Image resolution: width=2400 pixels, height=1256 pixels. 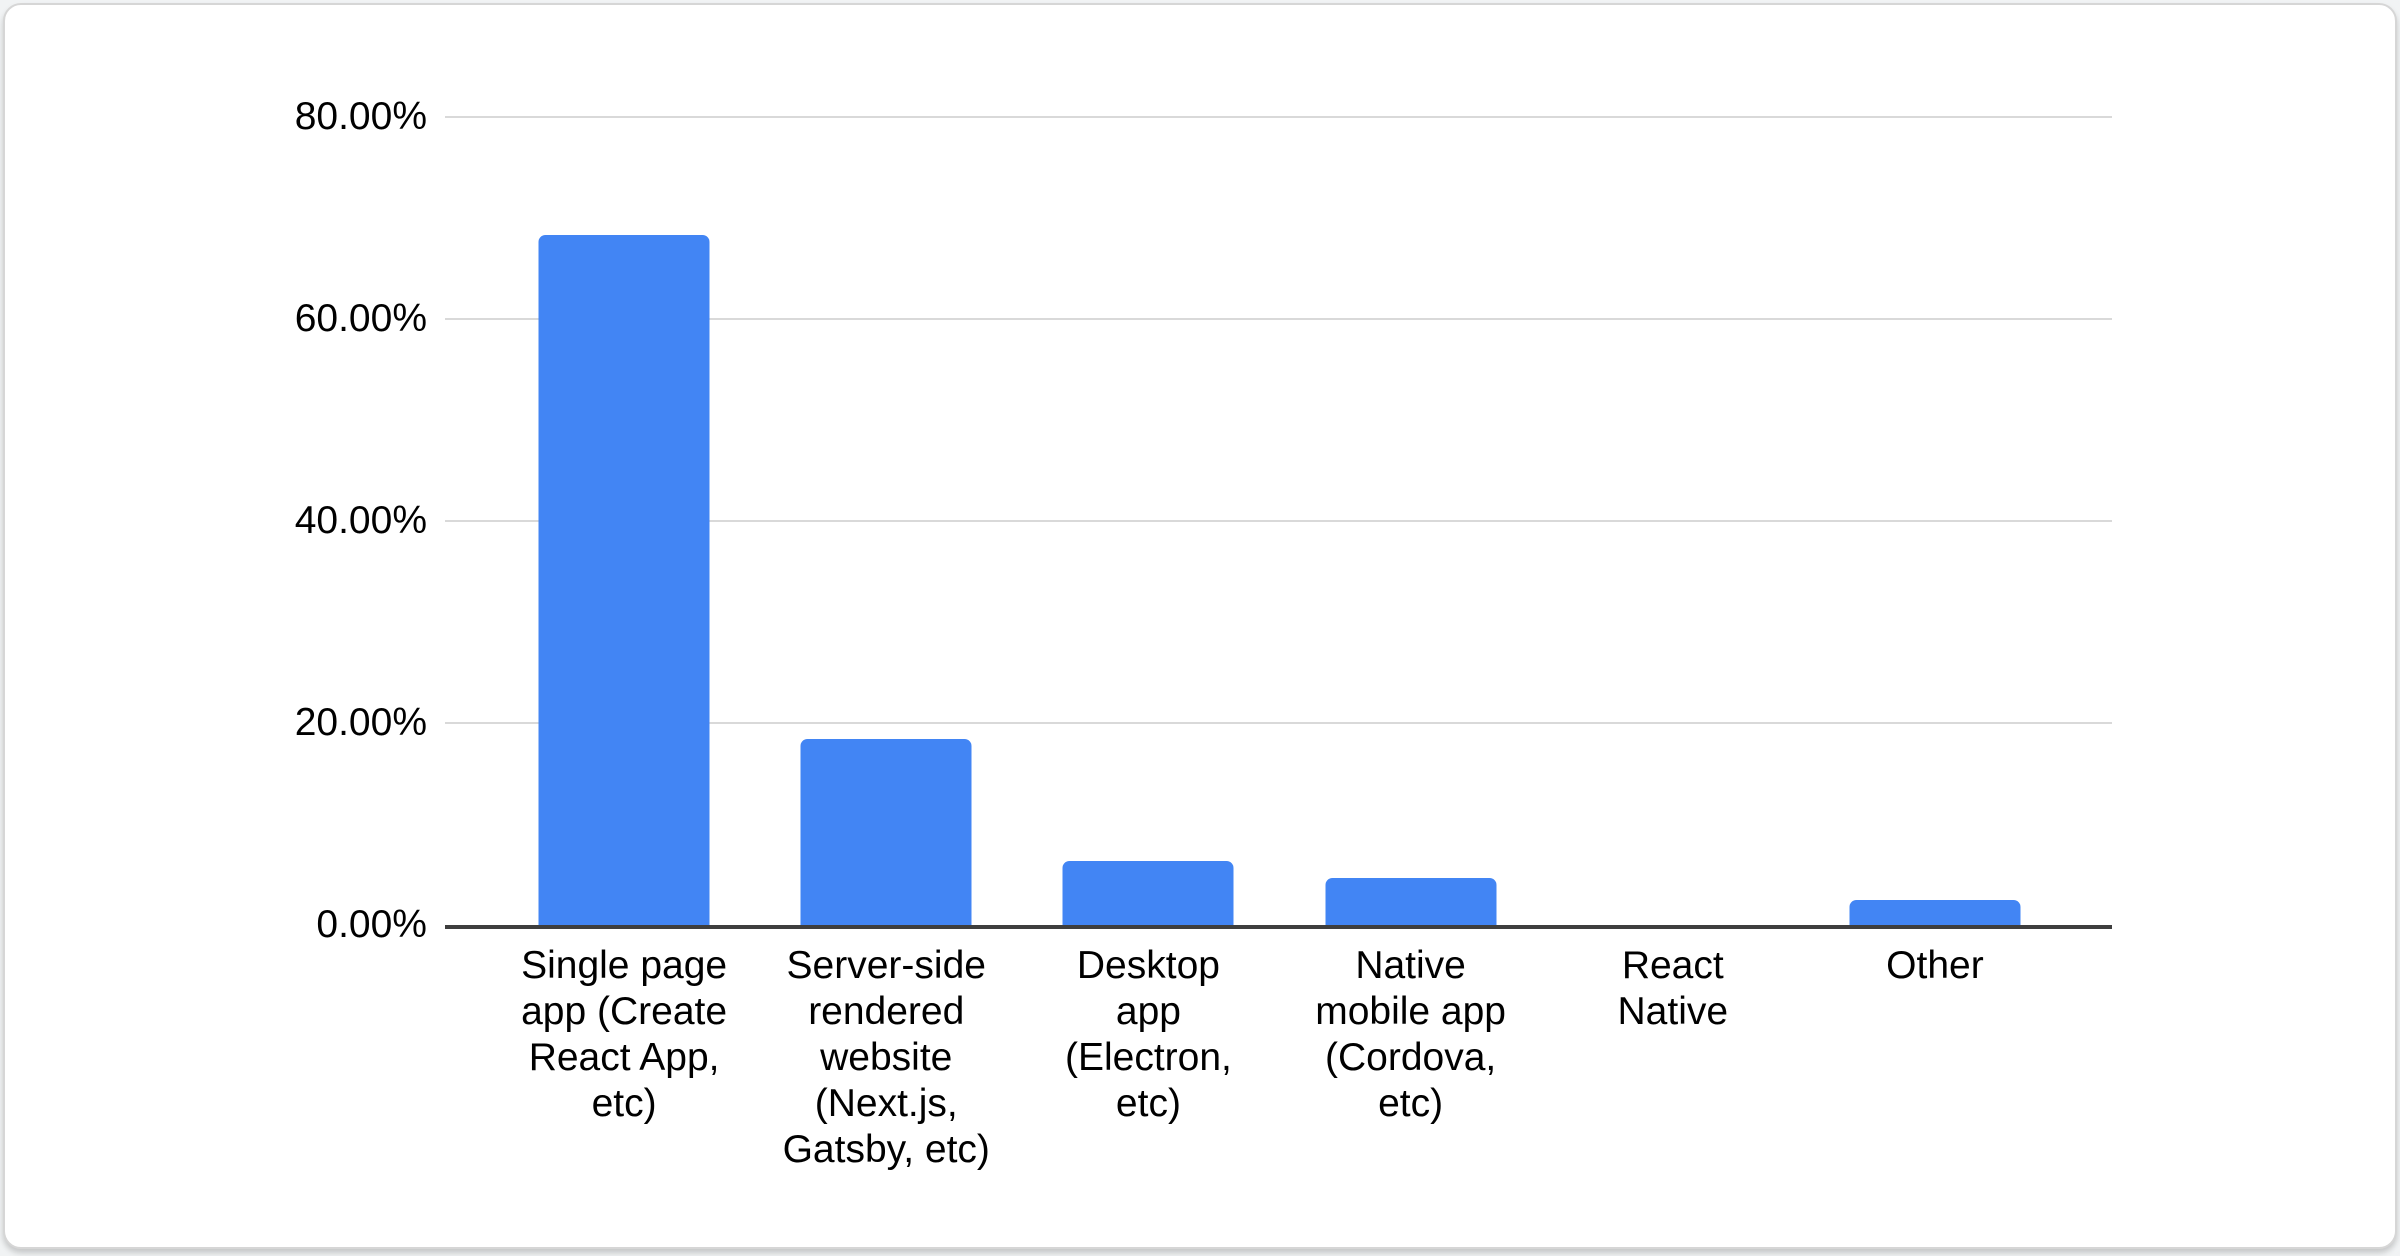 What do you see at coordinates (360, 116) in the screenshot?
I see `y-tick-label: 80.00%` at bounding box center [360, 116].